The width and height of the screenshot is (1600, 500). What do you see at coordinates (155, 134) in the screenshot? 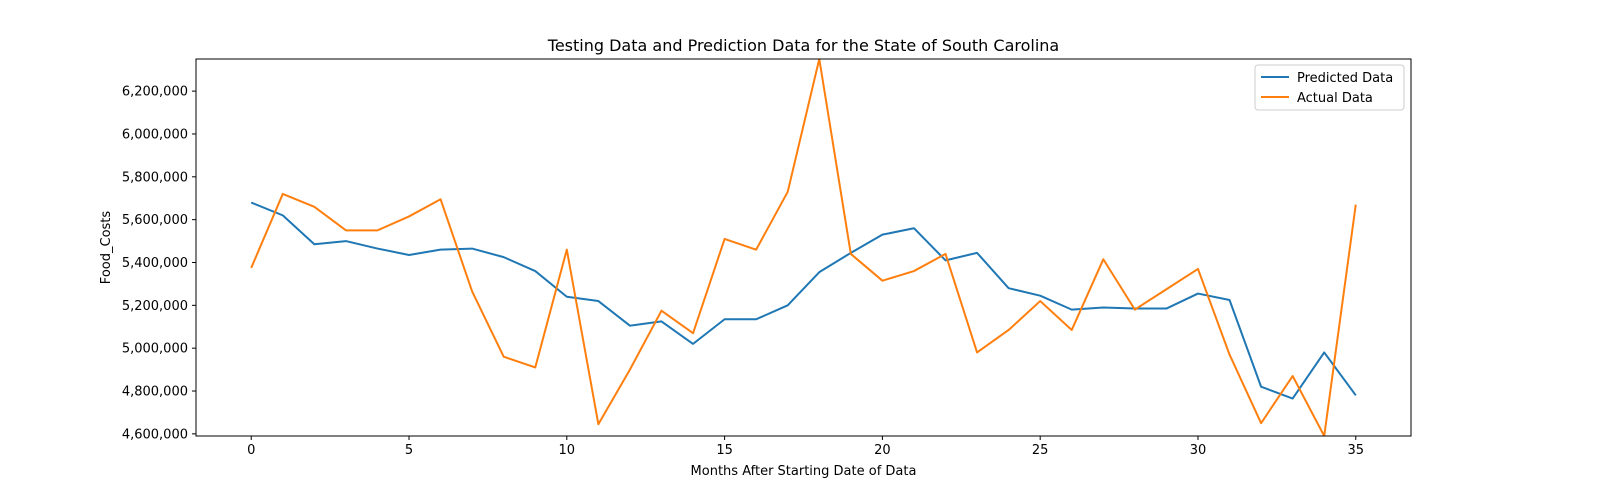
I see `y-tick-label: 6,000,000` at bounding box center [155, 134].